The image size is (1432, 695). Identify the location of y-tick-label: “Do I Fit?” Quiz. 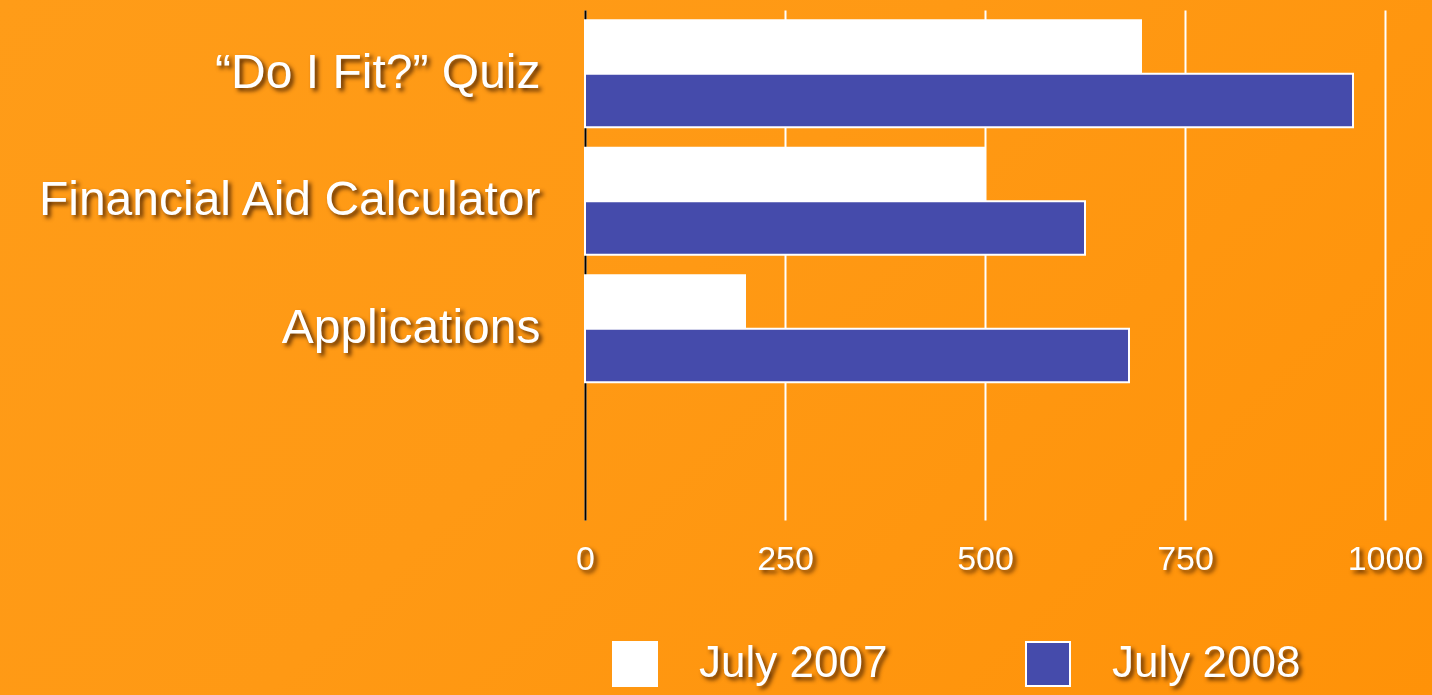
(378, 71).